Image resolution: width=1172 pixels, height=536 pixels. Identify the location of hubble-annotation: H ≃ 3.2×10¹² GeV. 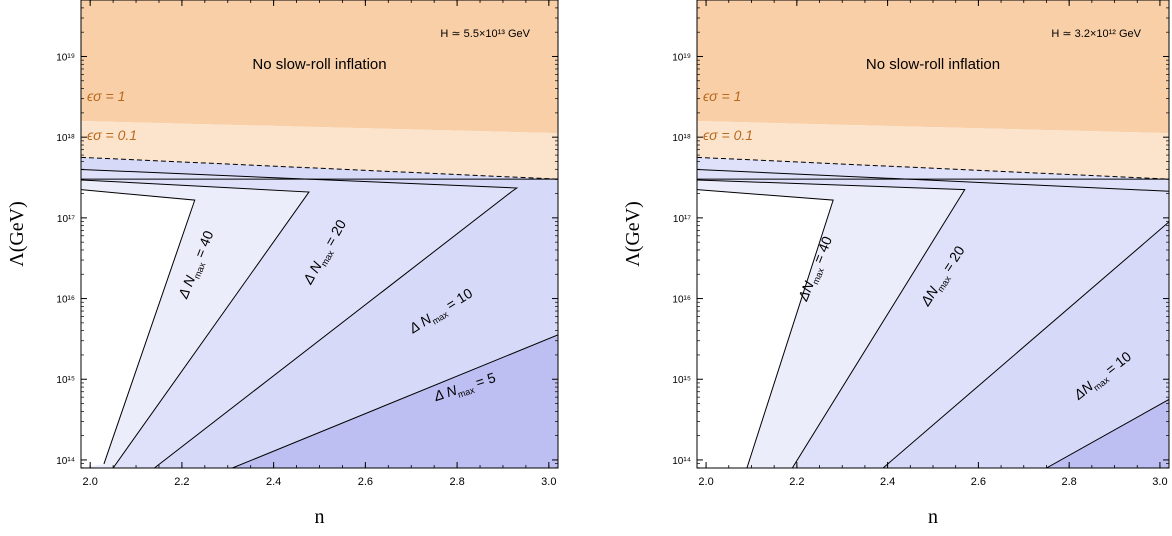
(1096, 34).